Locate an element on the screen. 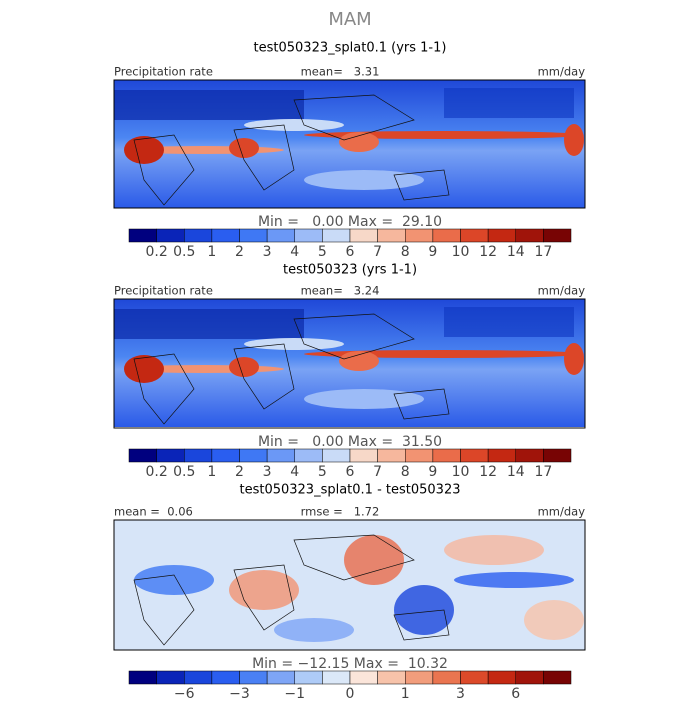 This screenshot has width=700, height=704. range-label: Min = 0.00 Max = 29.10 is located at coordinates (350, 222).